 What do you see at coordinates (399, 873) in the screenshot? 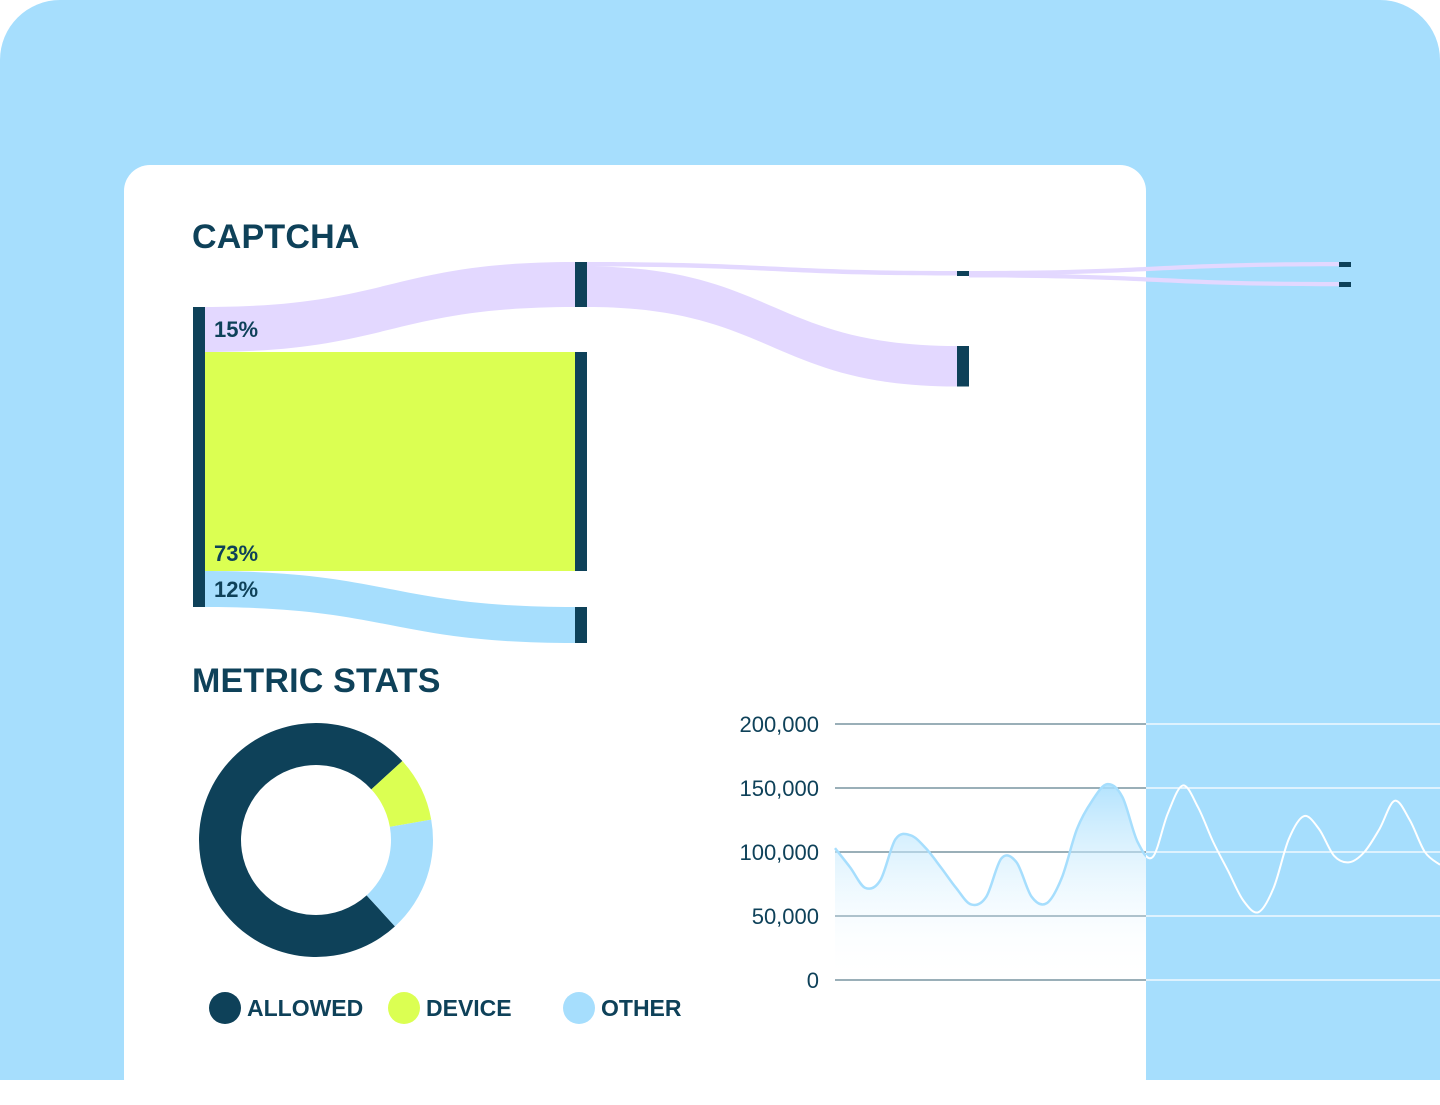
I see `donut-slice-other` at bounding box center [399, 873].